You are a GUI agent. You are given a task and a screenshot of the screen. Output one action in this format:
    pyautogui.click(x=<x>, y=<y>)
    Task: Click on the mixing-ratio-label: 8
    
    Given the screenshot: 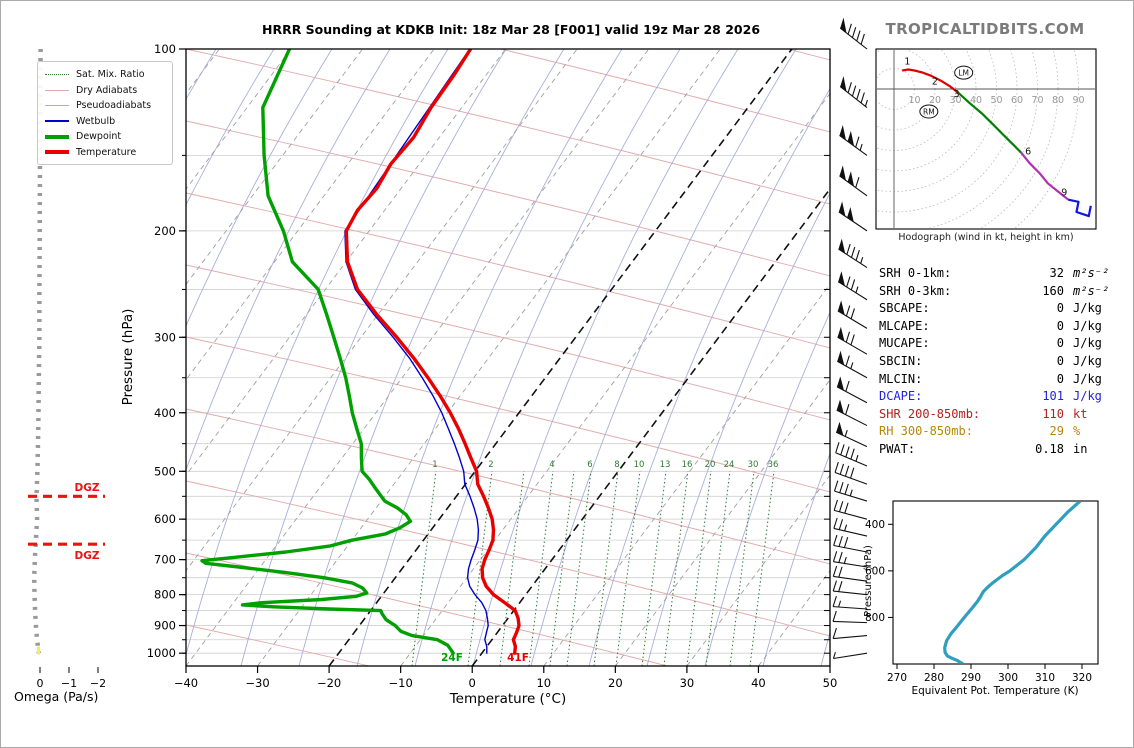 What is the action you would take?
    pyautogui.click(x=616, y=465)
    